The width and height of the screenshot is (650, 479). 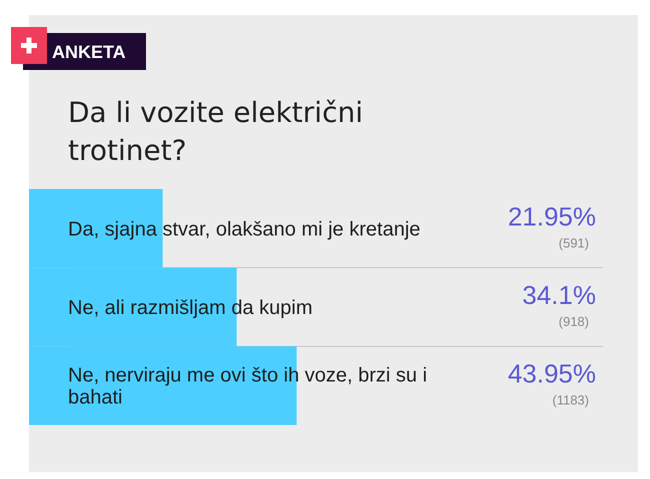 I want to click on data-label: 34.1%, so click(x=559, y=295).